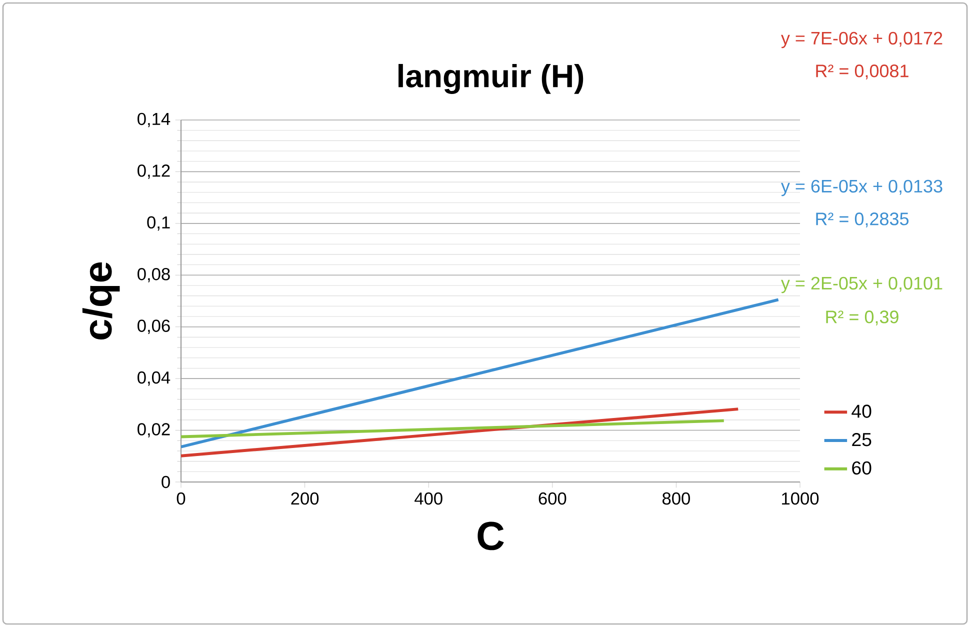 The height and width of the screenshot is (627, 970). I want to click on y-tick-label: 0,12, so click(154, 171).